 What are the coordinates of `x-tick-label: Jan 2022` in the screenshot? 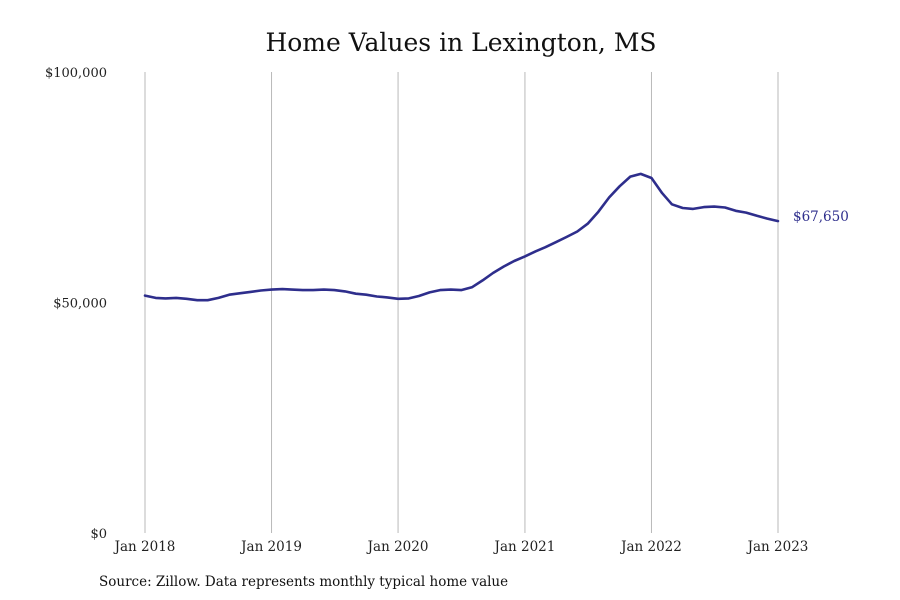 It's located at (650, 547).